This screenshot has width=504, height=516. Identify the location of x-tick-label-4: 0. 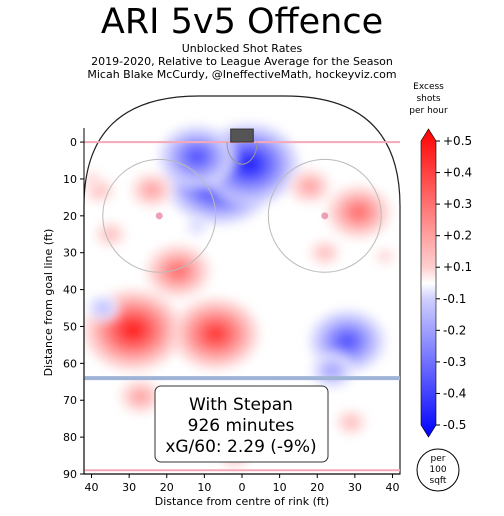
(242, 487).